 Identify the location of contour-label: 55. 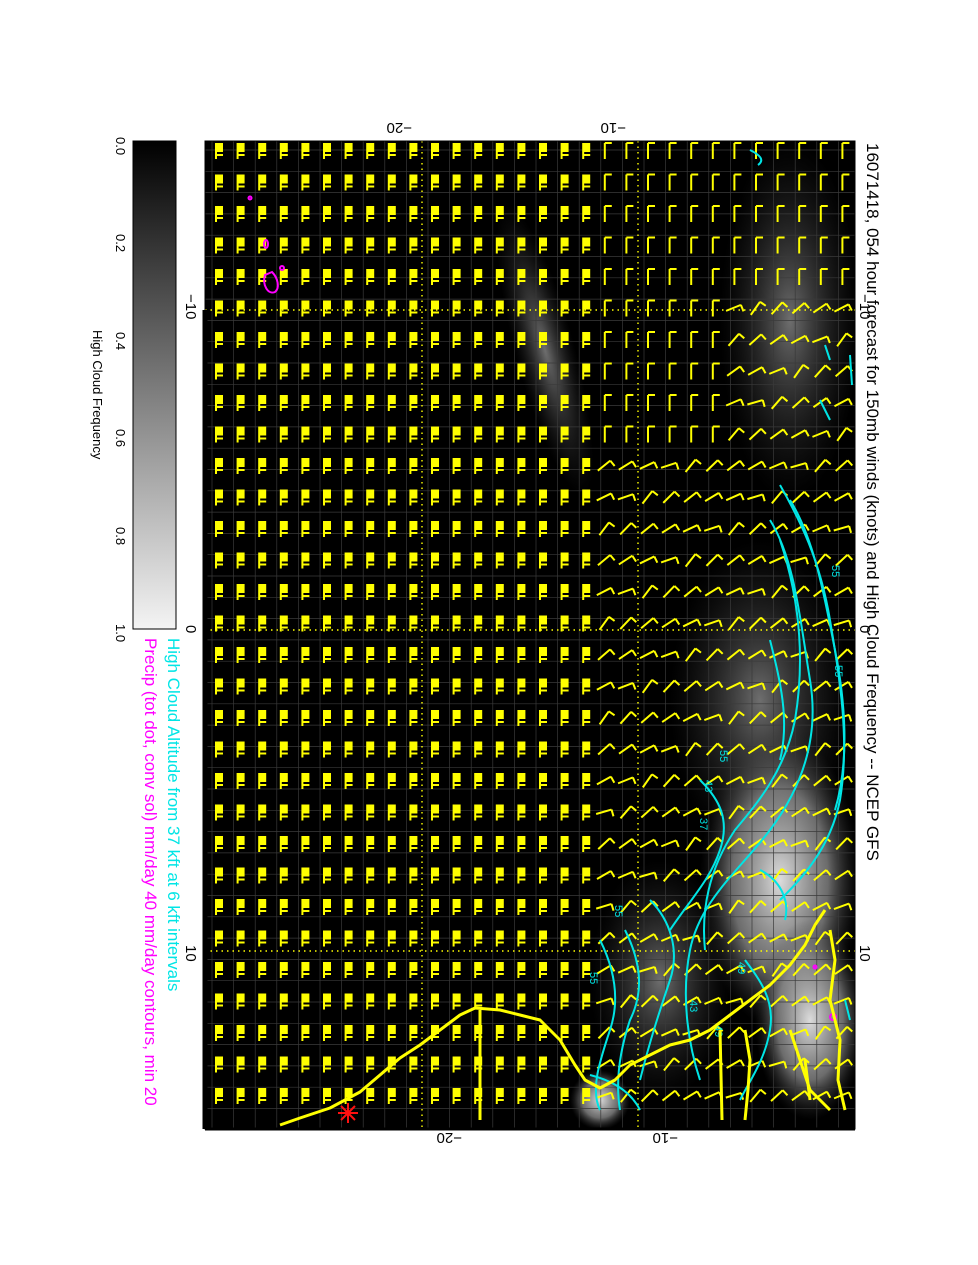
(593, 978).